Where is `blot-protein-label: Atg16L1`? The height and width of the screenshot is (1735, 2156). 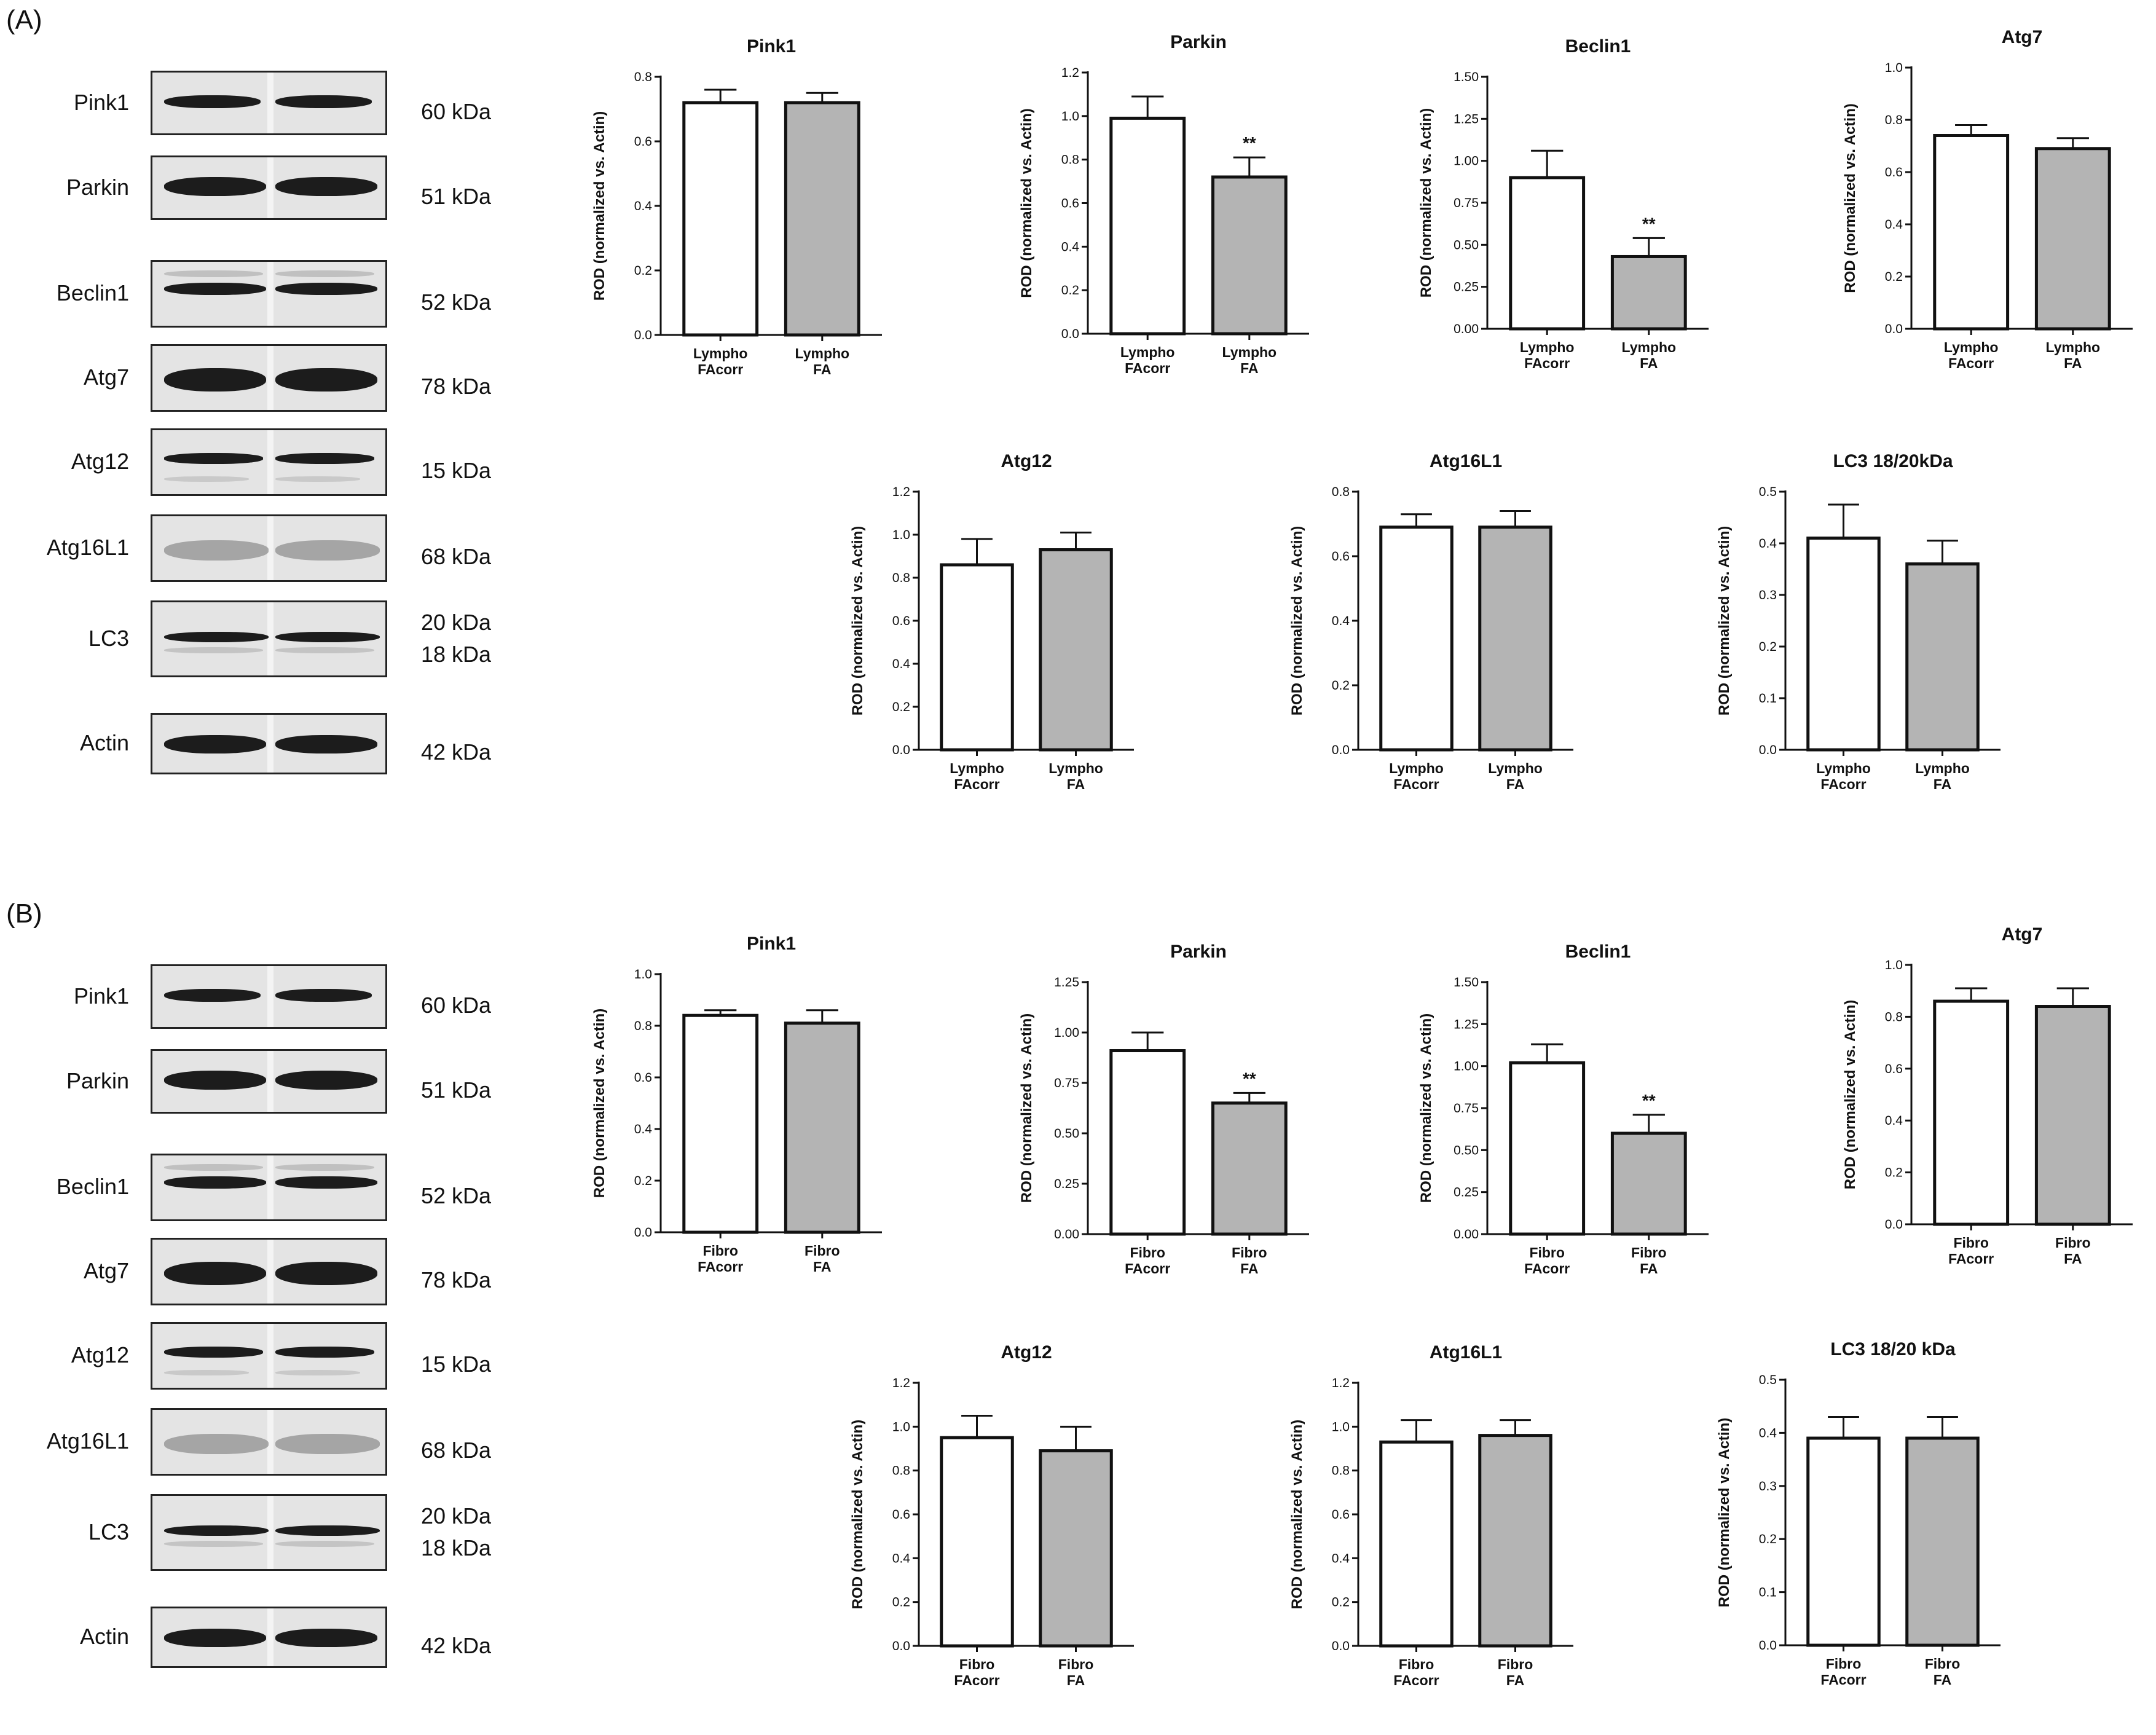 blot-protein-label: Atg16L1 is located at coordinates (88, 547).